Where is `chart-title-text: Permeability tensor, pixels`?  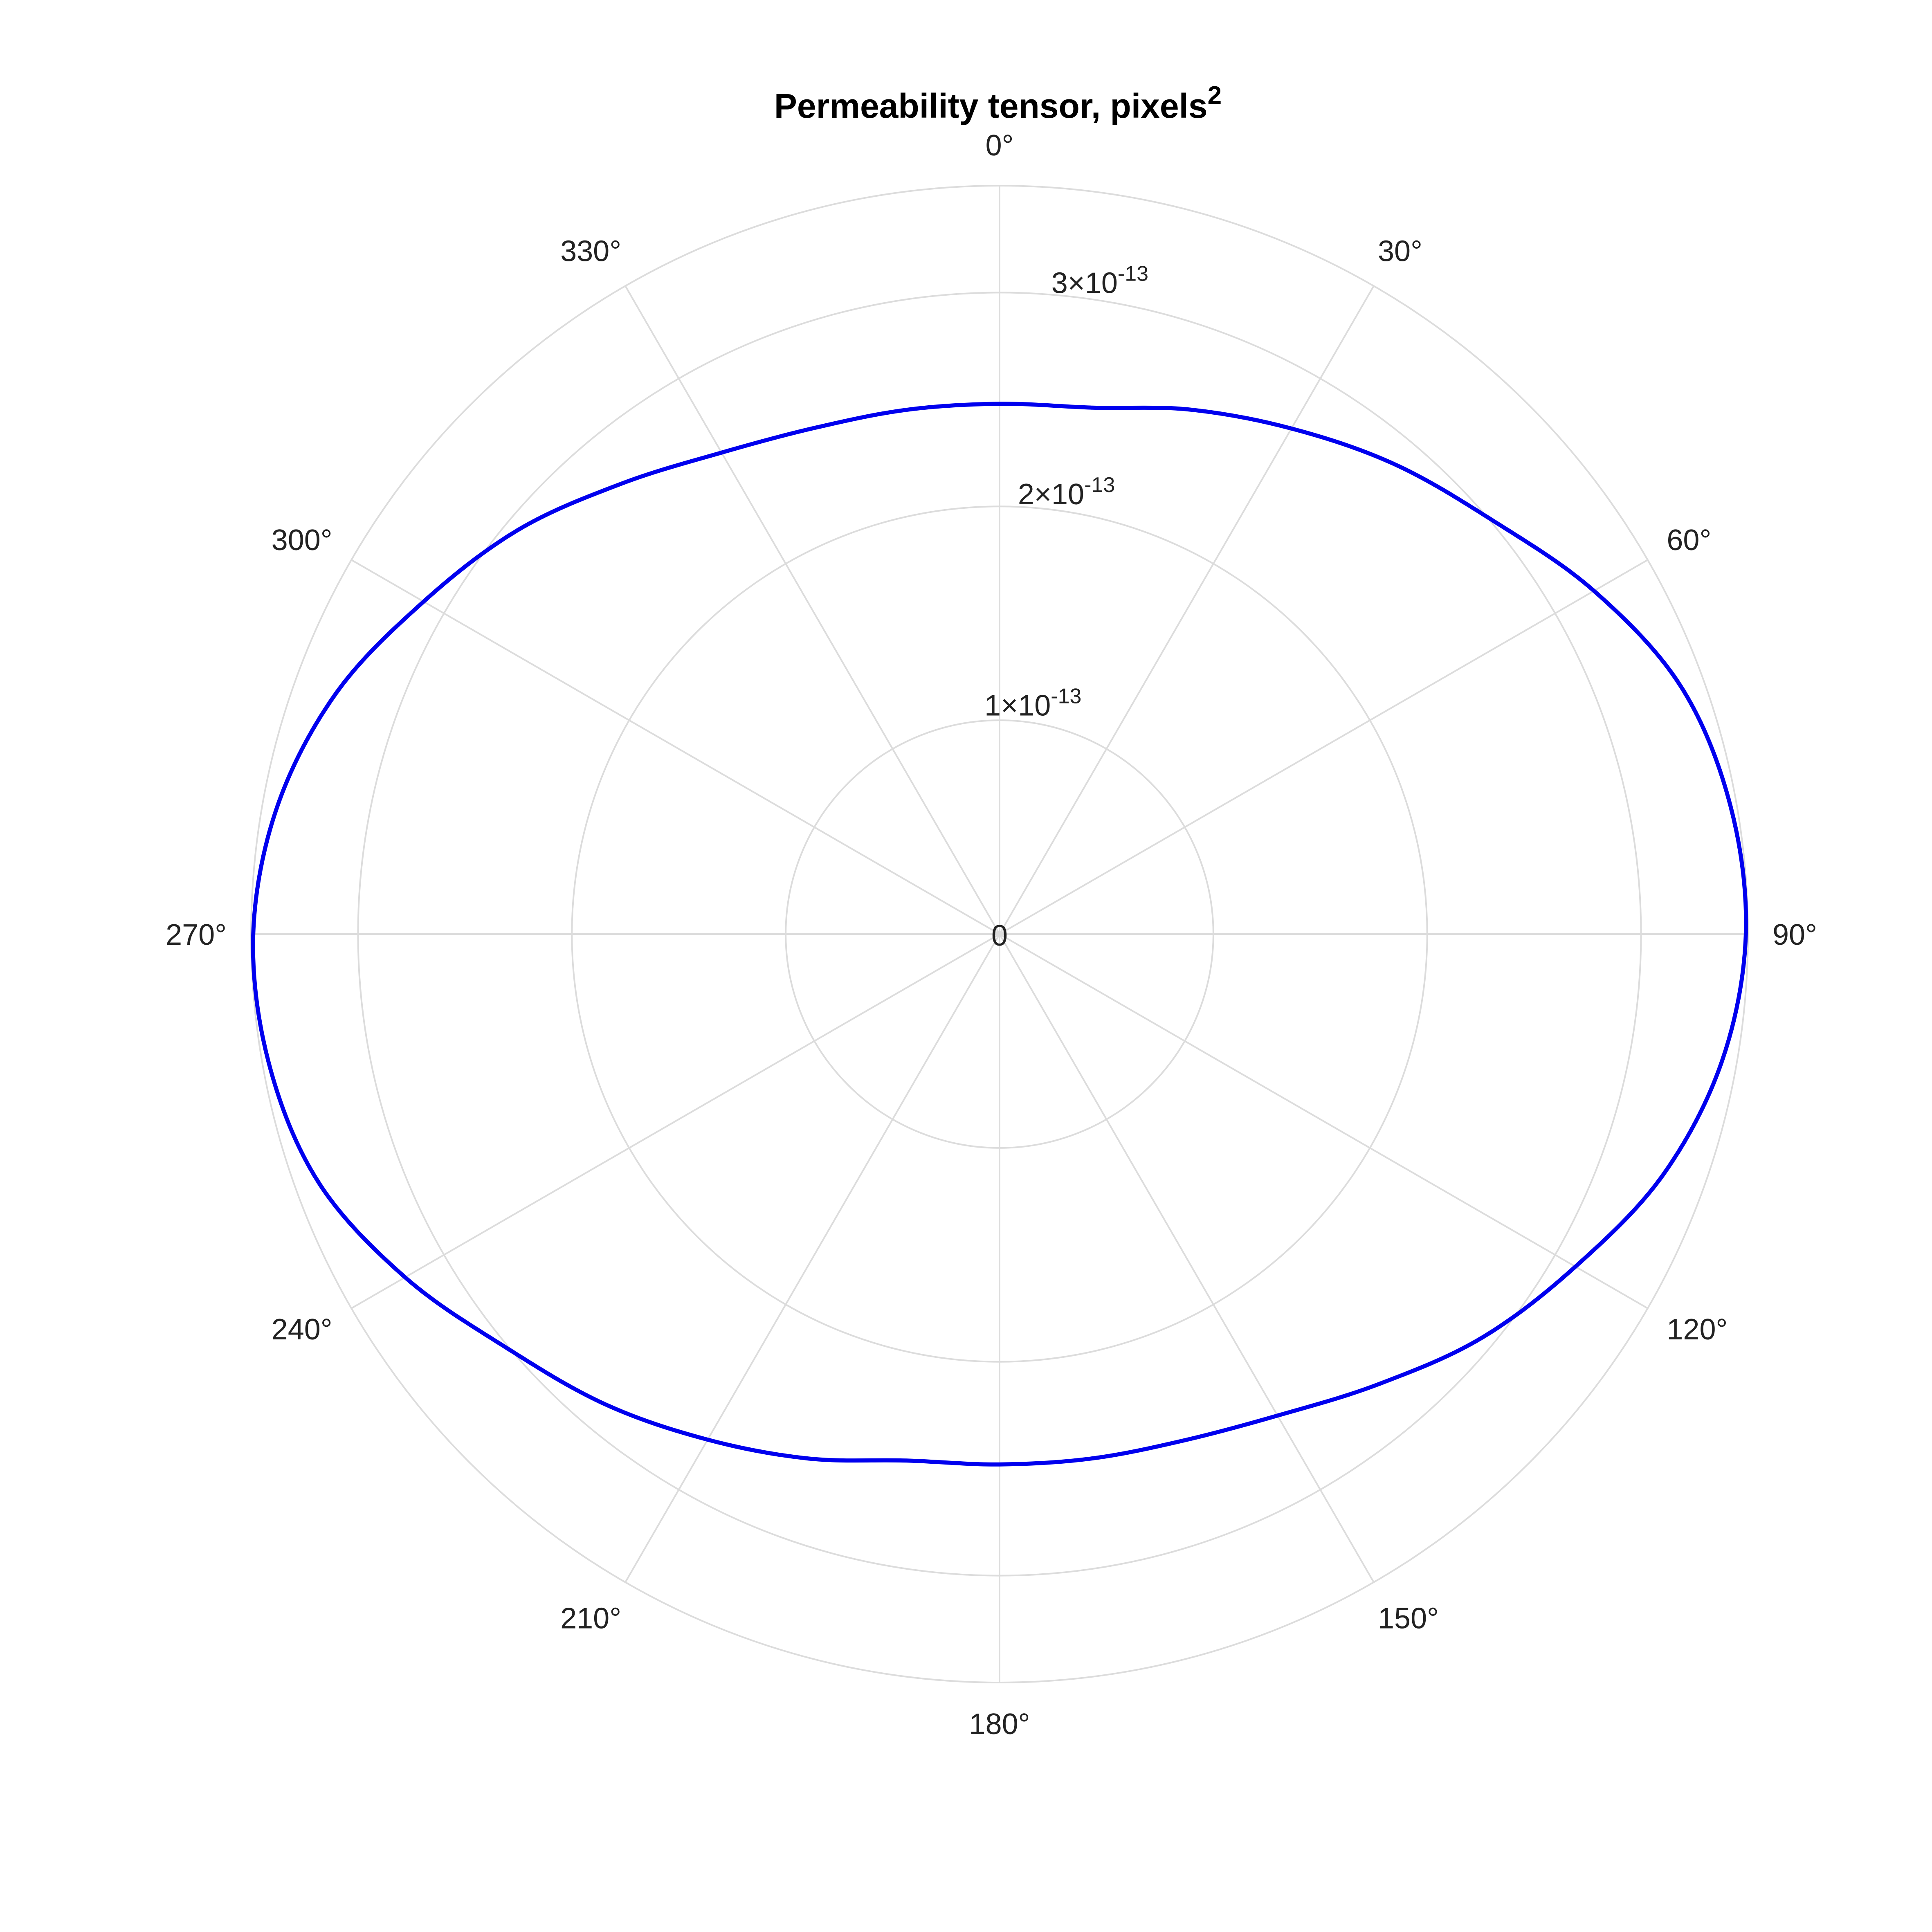
chart-title-text: Permeability tensor, pixels is located at coordinates (991, 106).